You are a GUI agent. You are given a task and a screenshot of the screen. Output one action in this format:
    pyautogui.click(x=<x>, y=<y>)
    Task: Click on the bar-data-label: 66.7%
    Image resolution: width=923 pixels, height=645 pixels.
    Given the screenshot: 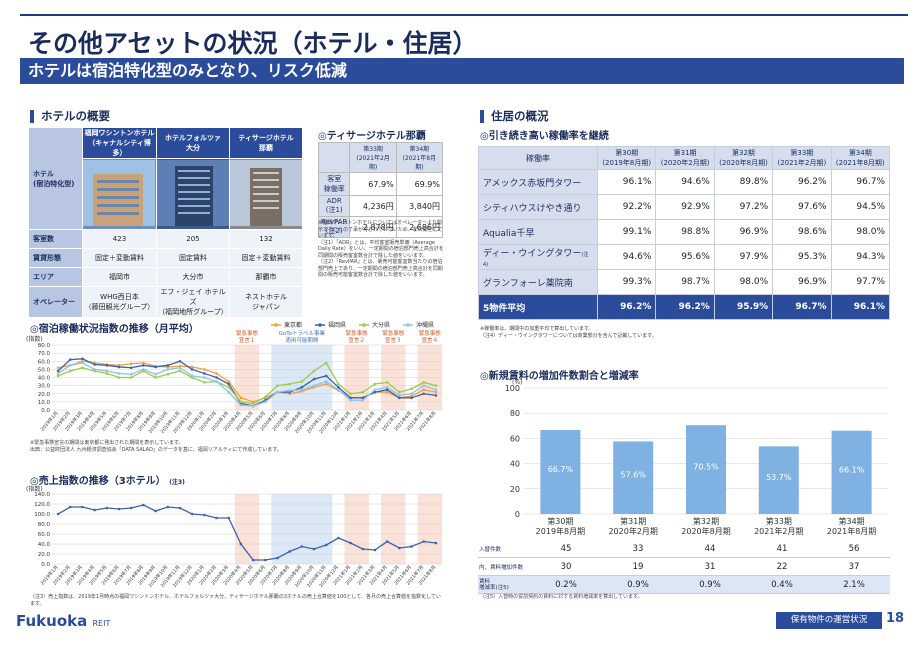 What is the action you would take?
    pyautogui.click(x=561, y=469)
    